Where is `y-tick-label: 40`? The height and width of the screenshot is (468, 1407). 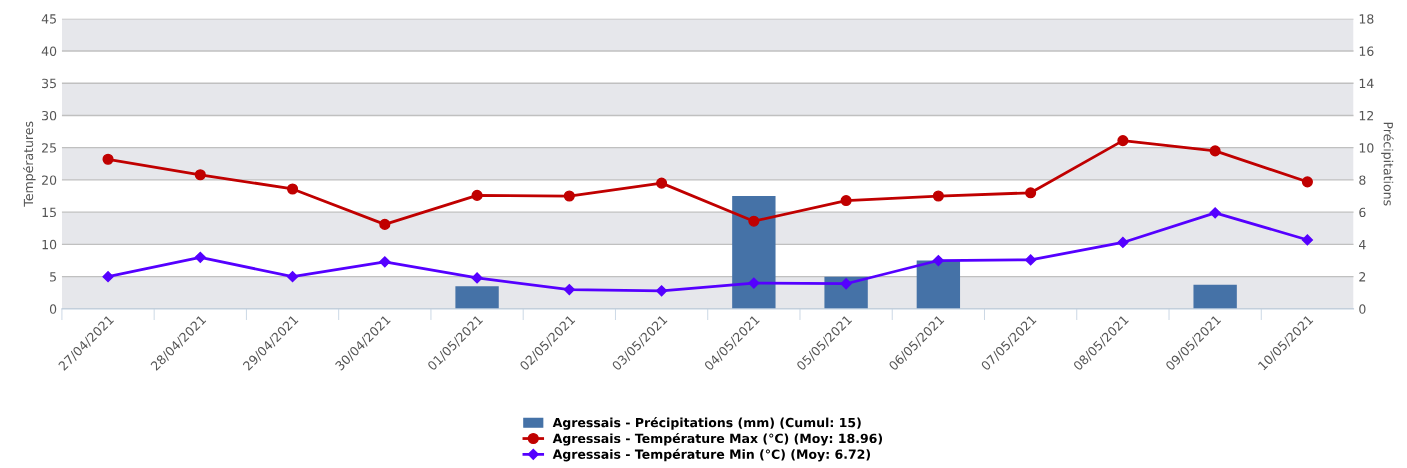
y-tick-label: 40 is located at coordinates (49, 51).